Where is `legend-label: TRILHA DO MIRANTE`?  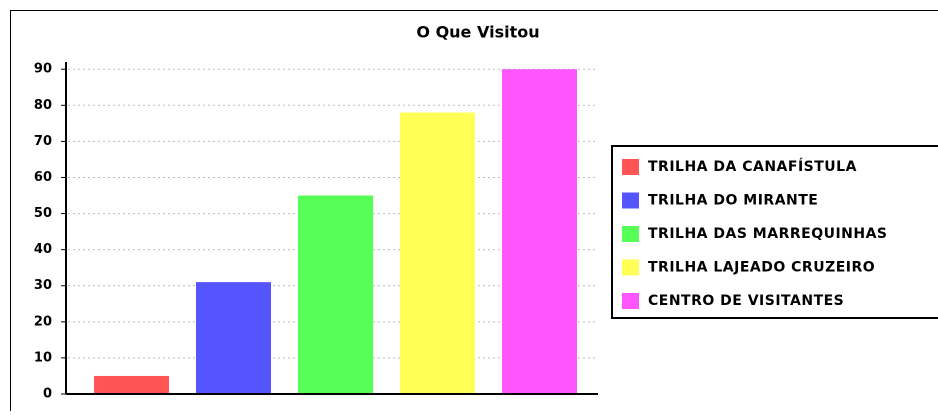
legend-label: TRILHA DO MIRANTE is located at coordinates (733, 201).